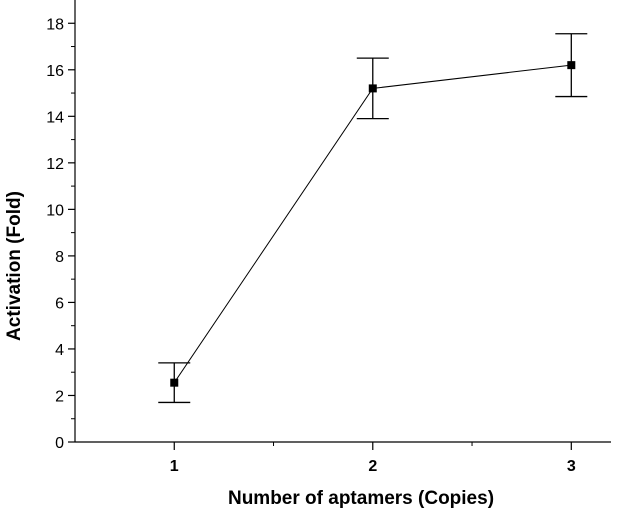 Image resolution: width=617 pixels, height=513 pixels. What do you see at coordinates (14, 266) in the screenshot?
I see `y-axis-title: Activation (Fold)` at bounding box center [14, 266].